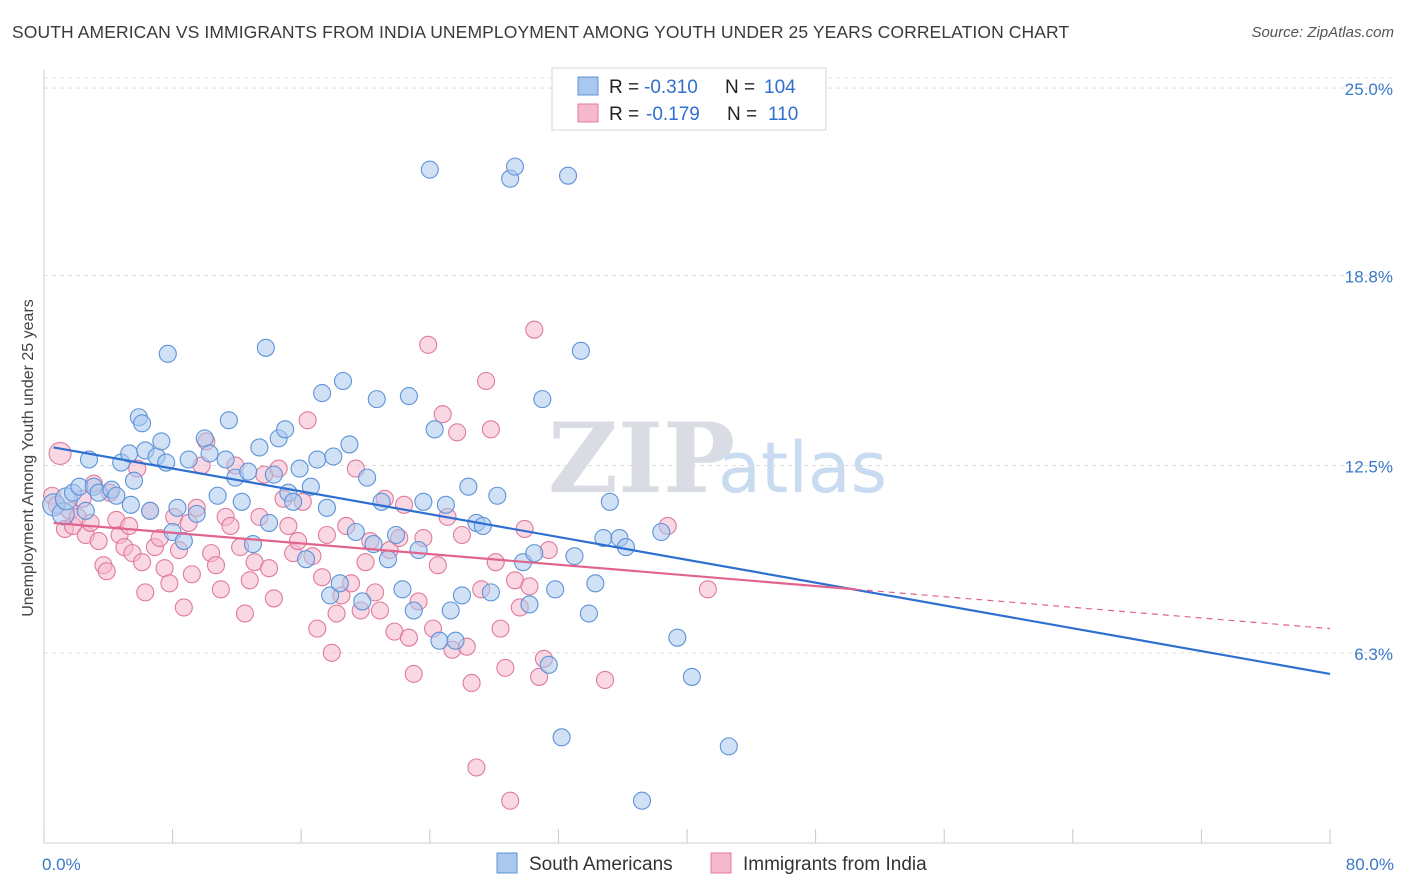  What do you see at coordinates (783, 114) in the screenshot?
I see `legend-n-value-2: 110` at bounding box center [783, 114].